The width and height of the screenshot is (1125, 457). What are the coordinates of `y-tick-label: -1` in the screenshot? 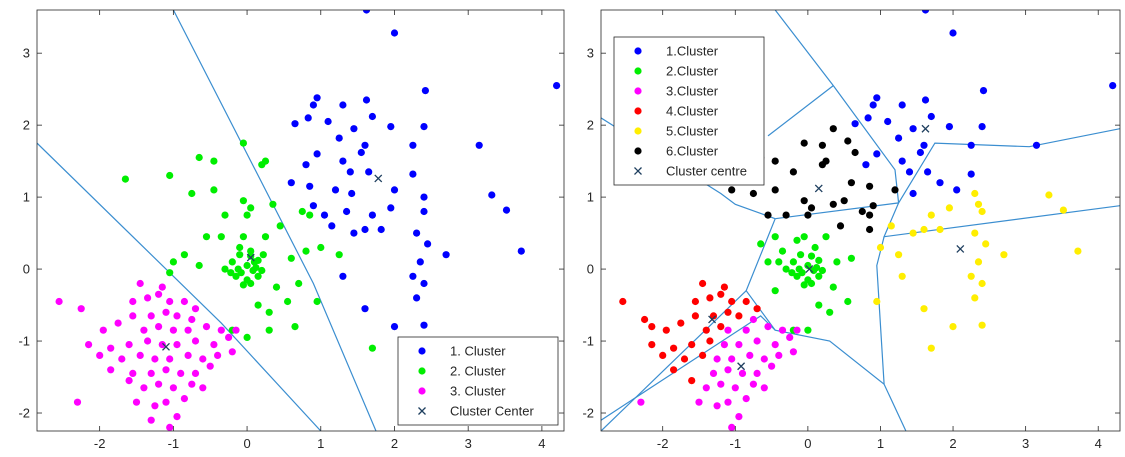 It's located at (588, 341).